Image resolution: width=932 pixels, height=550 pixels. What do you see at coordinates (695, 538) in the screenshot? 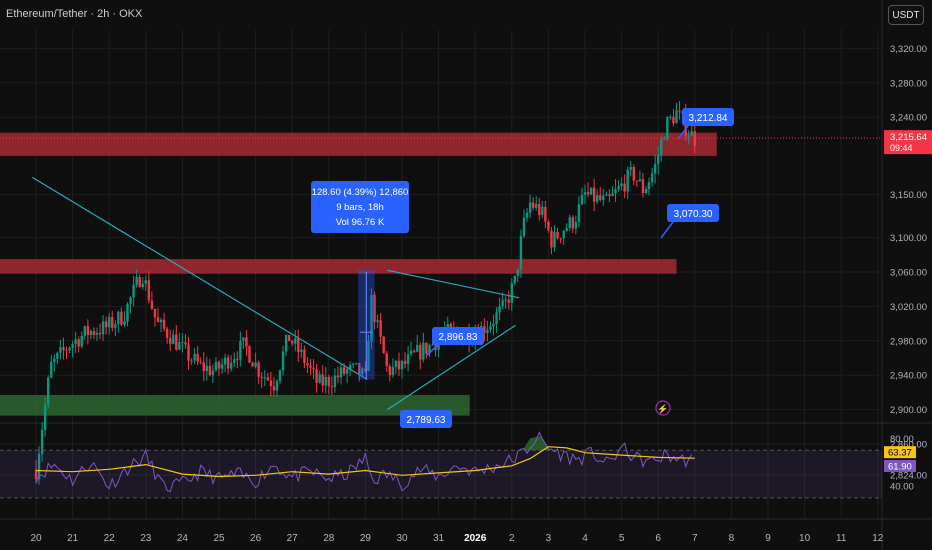
I see `time-tick-label: 7` at bounding box center [695, 538].